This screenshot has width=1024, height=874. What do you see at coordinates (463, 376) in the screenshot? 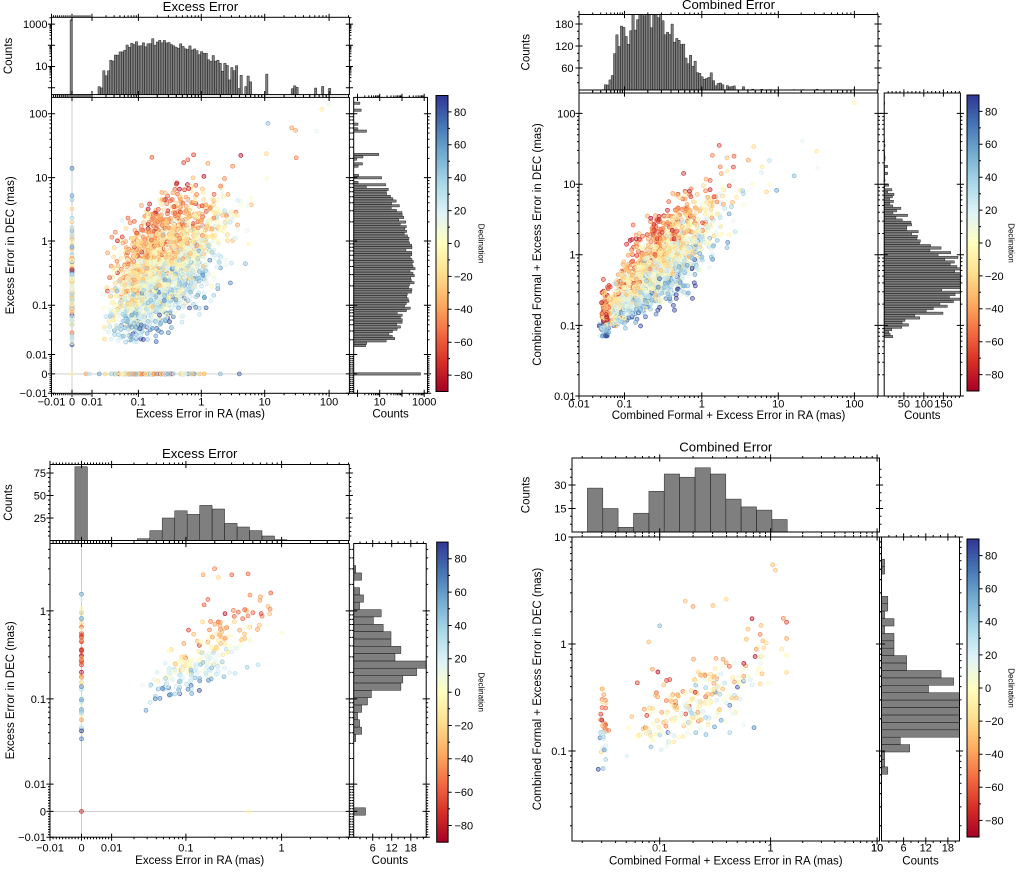
I see `svg-text: −80` at bounding box center [463, 376].